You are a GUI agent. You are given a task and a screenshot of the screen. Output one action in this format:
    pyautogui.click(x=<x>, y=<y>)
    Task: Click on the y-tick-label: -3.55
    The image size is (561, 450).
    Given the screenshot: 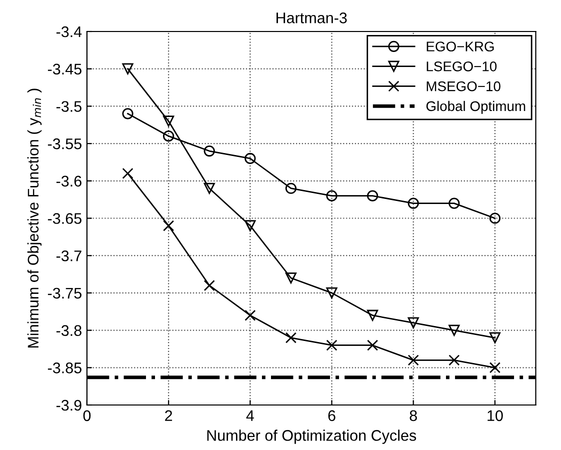 What is the action you would take?
    pyautogui.click(x=65, y=144)
    